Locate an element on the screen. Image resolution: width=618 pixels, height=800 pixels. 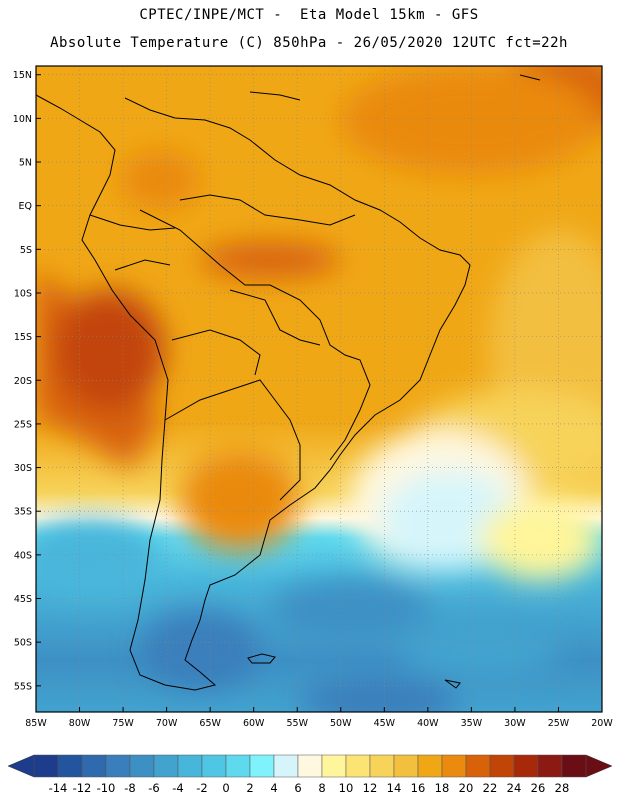
lon-label: 45W is located at coordinates (385, 723).